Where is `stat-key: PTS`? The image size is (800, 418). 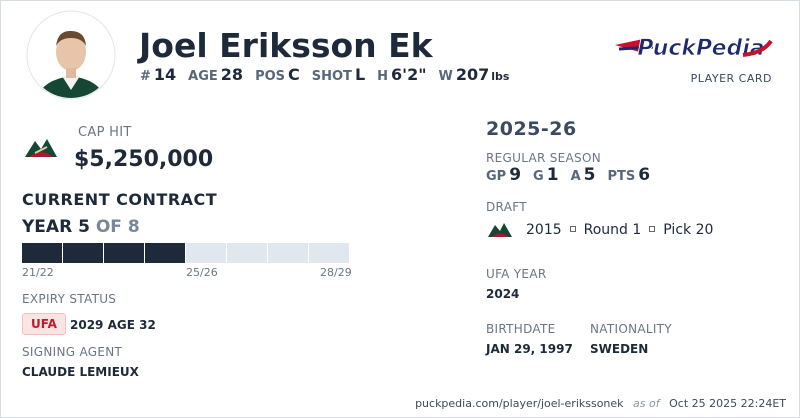 stat-key: PTS is located at coordinates (621, 176).